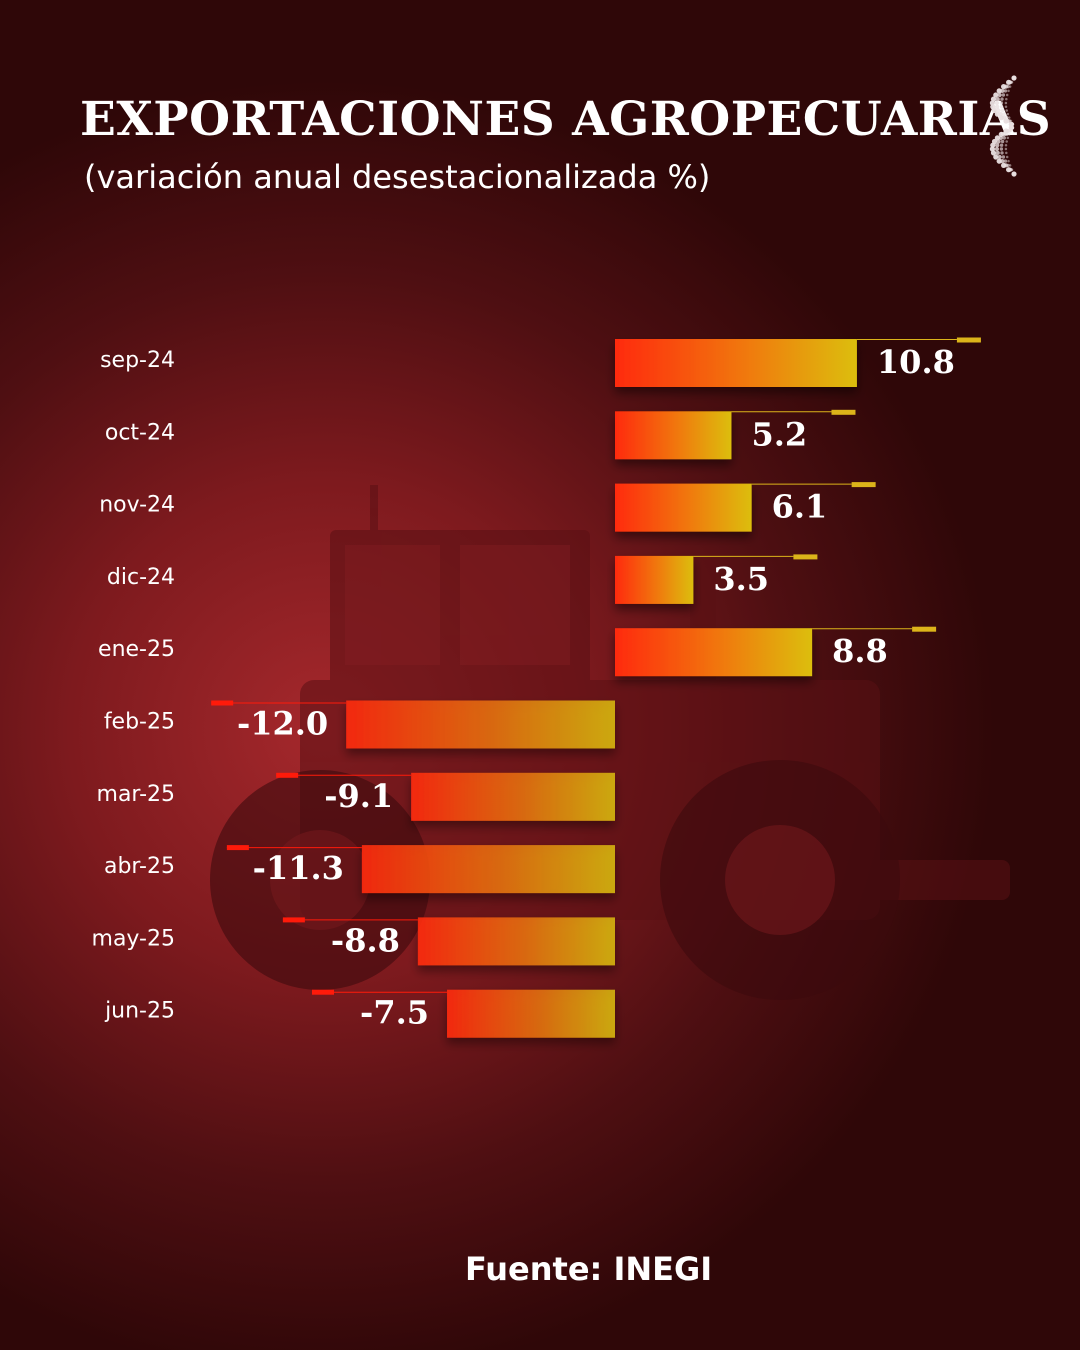 The width and height of the screenshot is (1080, 1350). Describe the element at coordinates (566, 119) in the screenshot. I see `chart-title: EXPORTACIONES AGROPECUARIAS` at that location.